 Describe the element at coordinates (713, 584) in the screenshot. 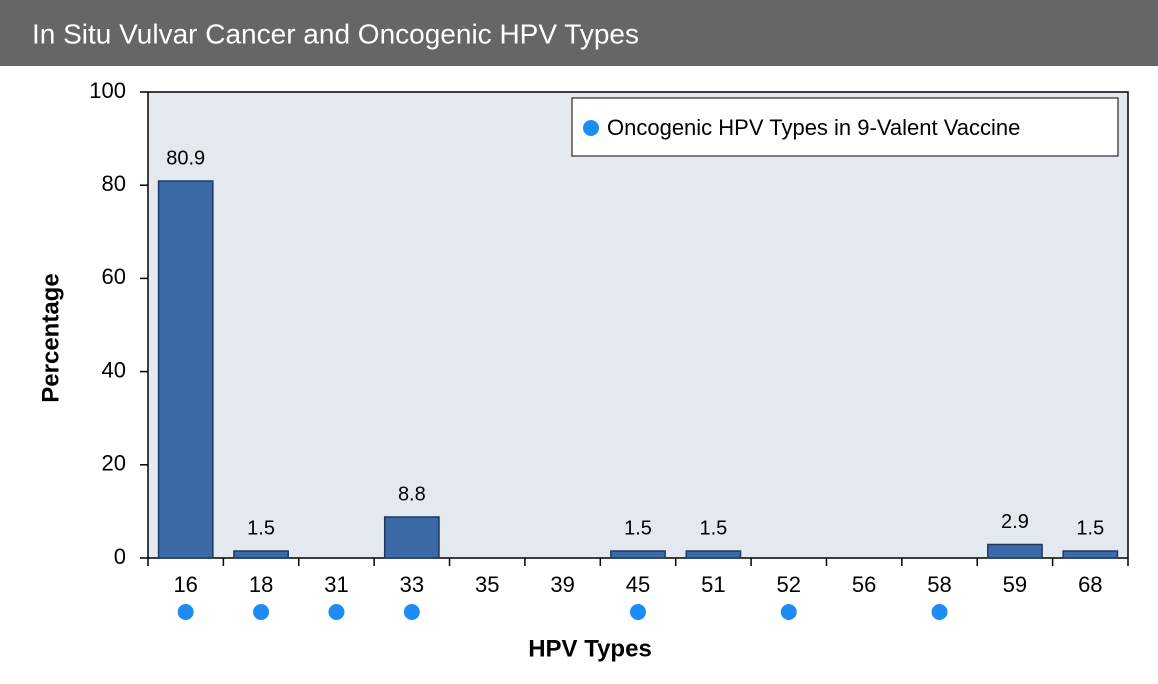

I see `x-tick-label: 51` at that location.